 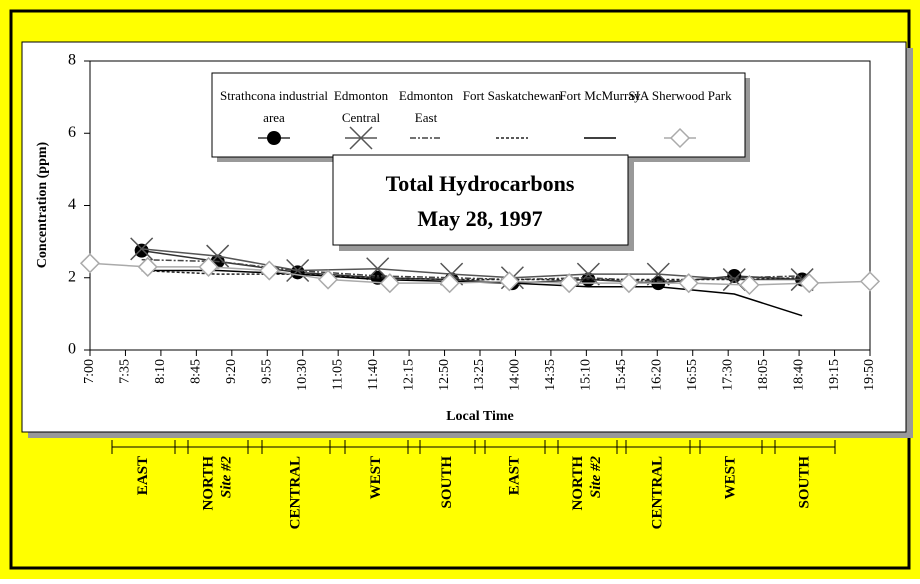 I want to click on legend-label: Fort Saskatchewan, so click(x=512, y=95).